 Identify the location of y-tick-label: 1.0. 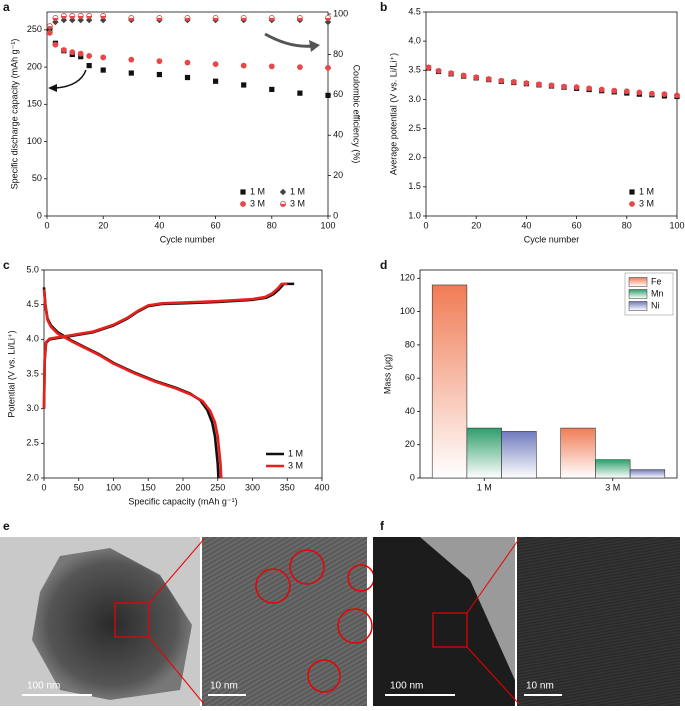
(414, 215).